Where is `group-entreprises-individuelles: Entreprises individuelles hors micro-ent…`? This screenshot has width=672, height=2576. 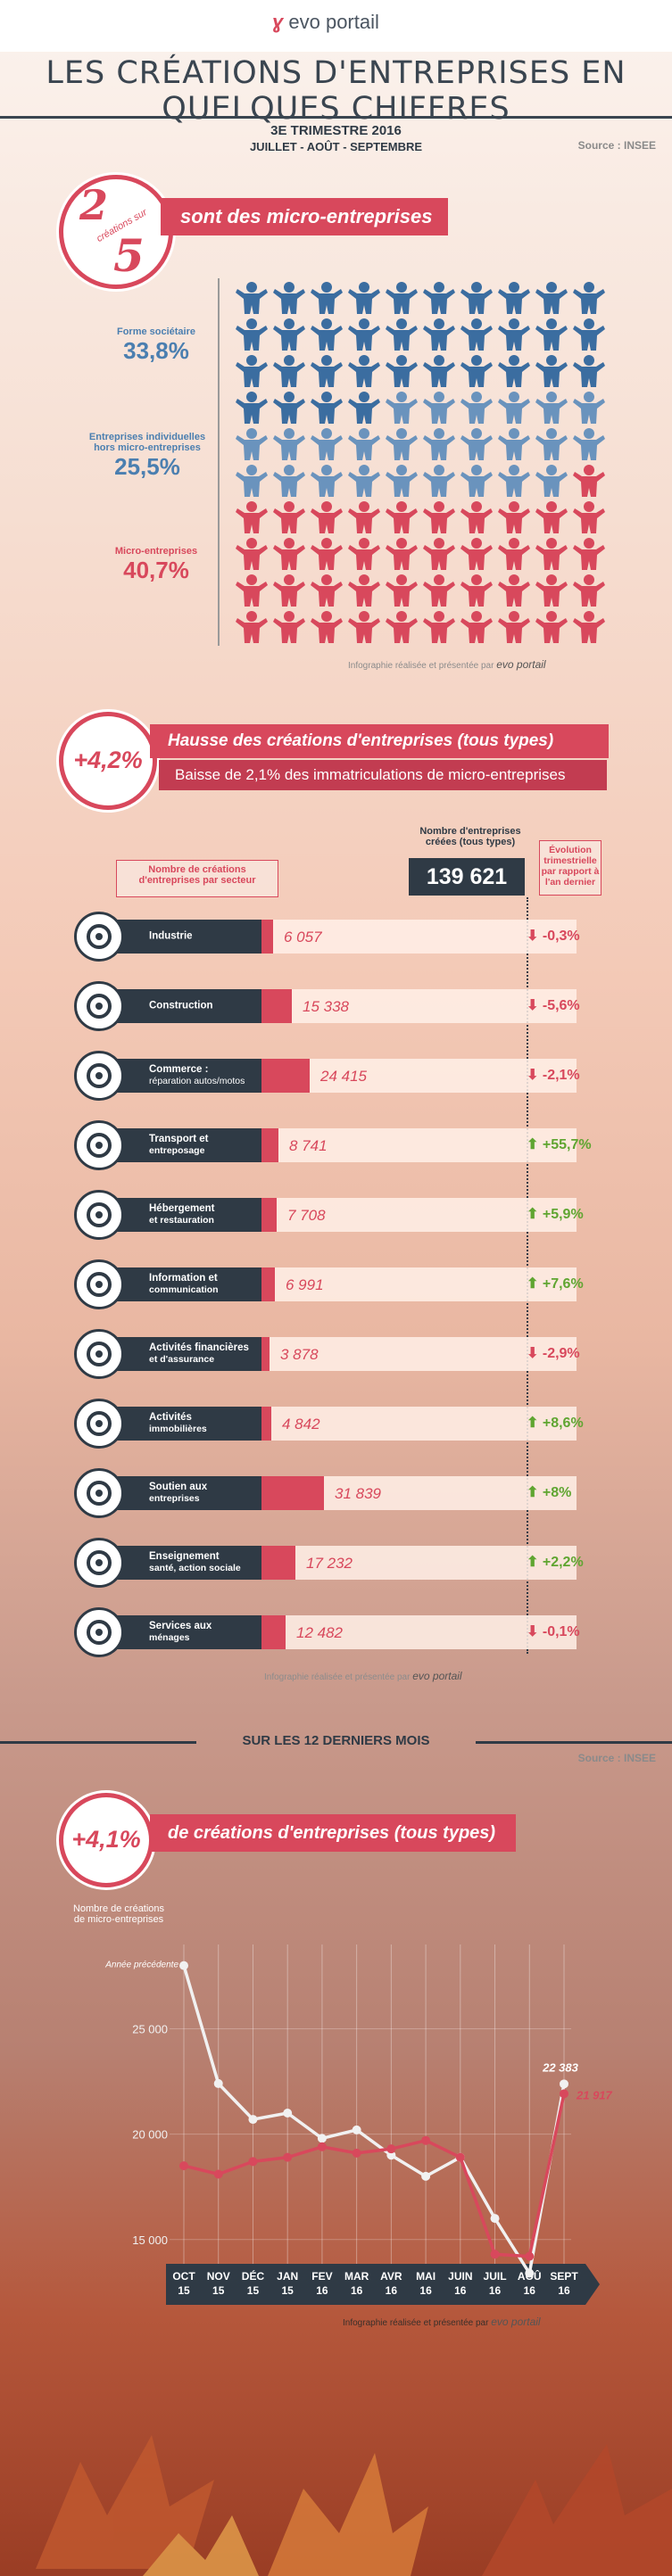
group-entreprises-individuelles: Entreprises individuelles hors micro-ent… is located at coordinates (147, 457).